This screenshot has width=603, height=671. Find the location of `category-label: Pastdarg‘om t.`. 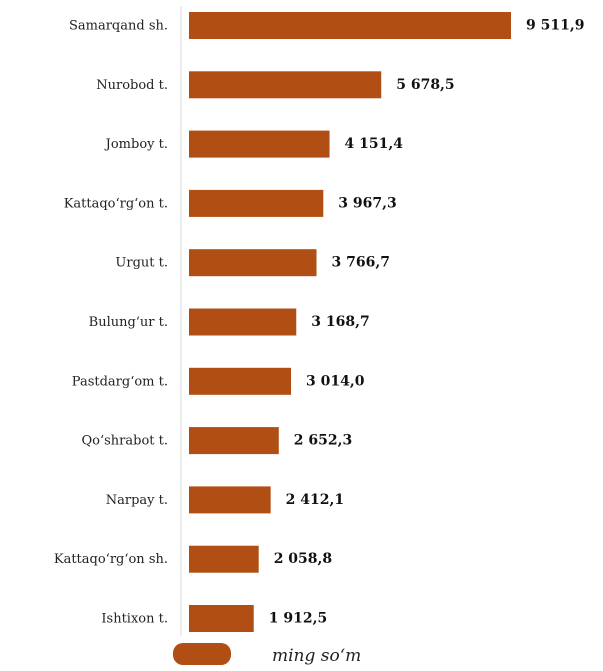

category-label: Pastdarg‘om t. is located at coordinates (120, 381).